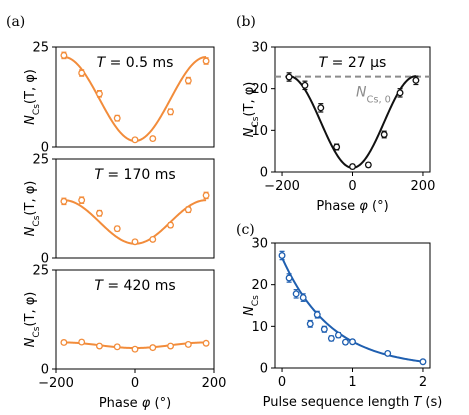 The image size is (469, 415). I want to click on x-tick-label: 200, so click(423, 186).